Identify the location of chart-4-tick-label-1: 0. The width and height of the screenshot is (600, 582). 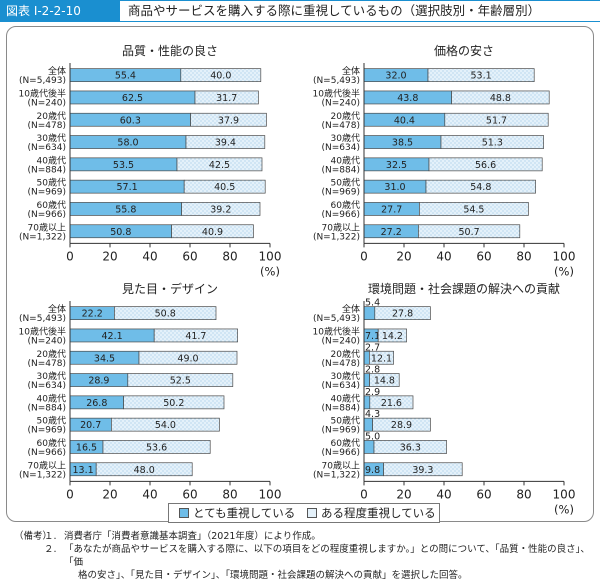
(364, 494).